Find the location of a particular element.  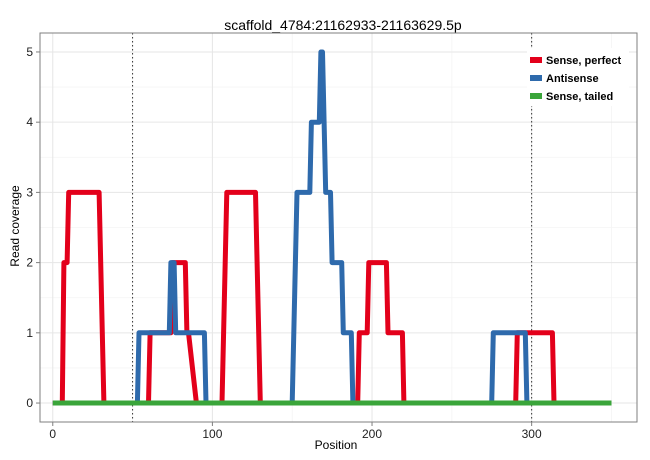

y-tick-label: 5 is located at coordinates (29, 52).